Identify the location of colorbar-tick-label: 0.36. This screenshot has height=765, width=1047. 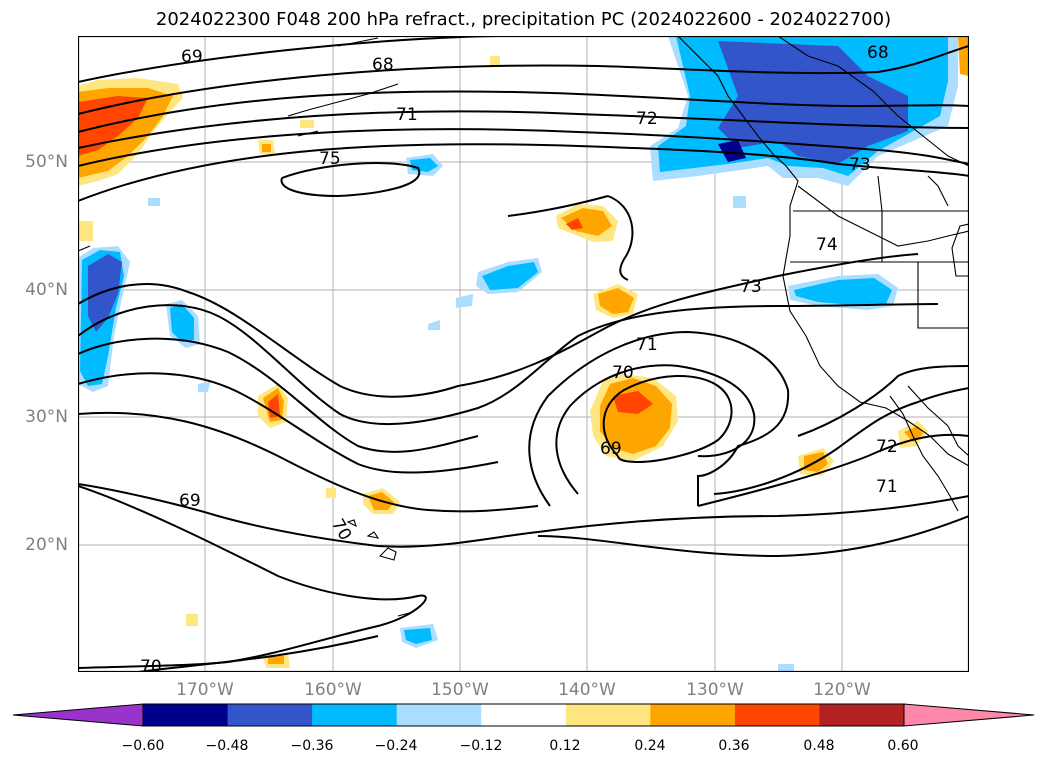
(734, 746).